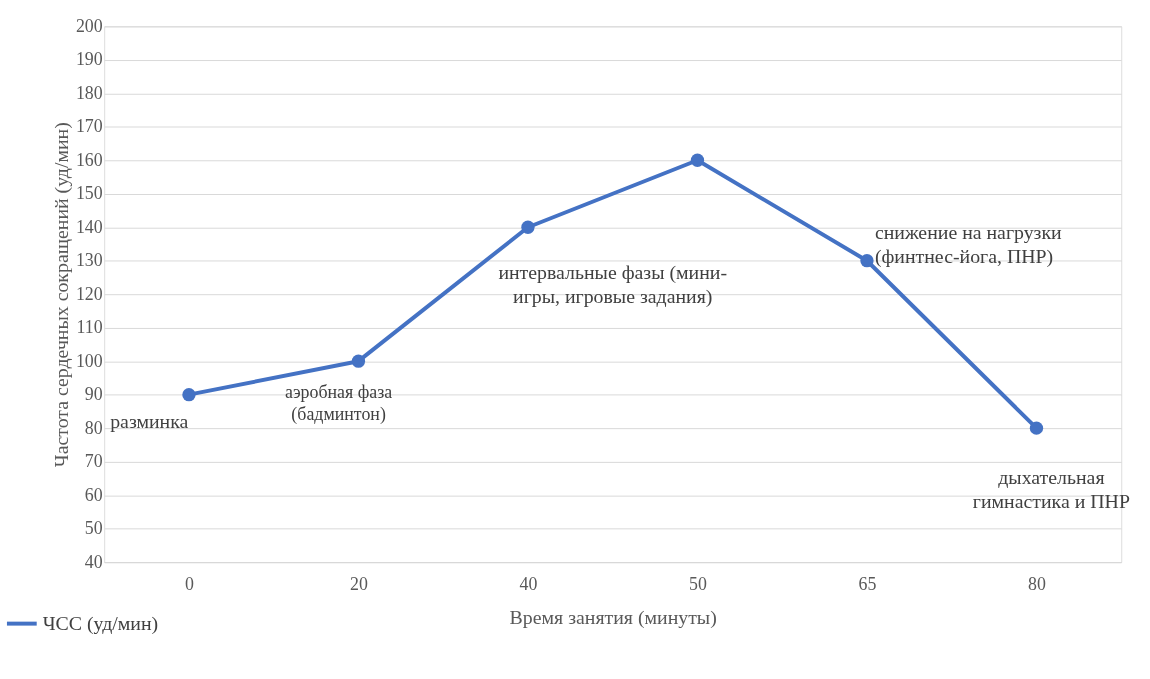  I want to click on y-tick-label: 110, so click(89, 327).